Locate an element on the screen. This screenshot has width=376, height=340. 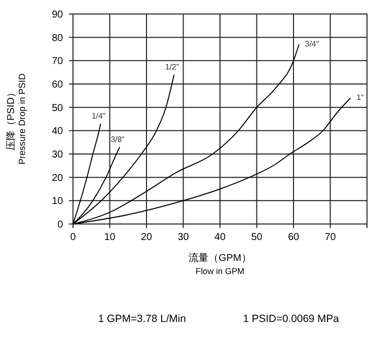
series-label: 3/4" is located at coordinates (312, 43).